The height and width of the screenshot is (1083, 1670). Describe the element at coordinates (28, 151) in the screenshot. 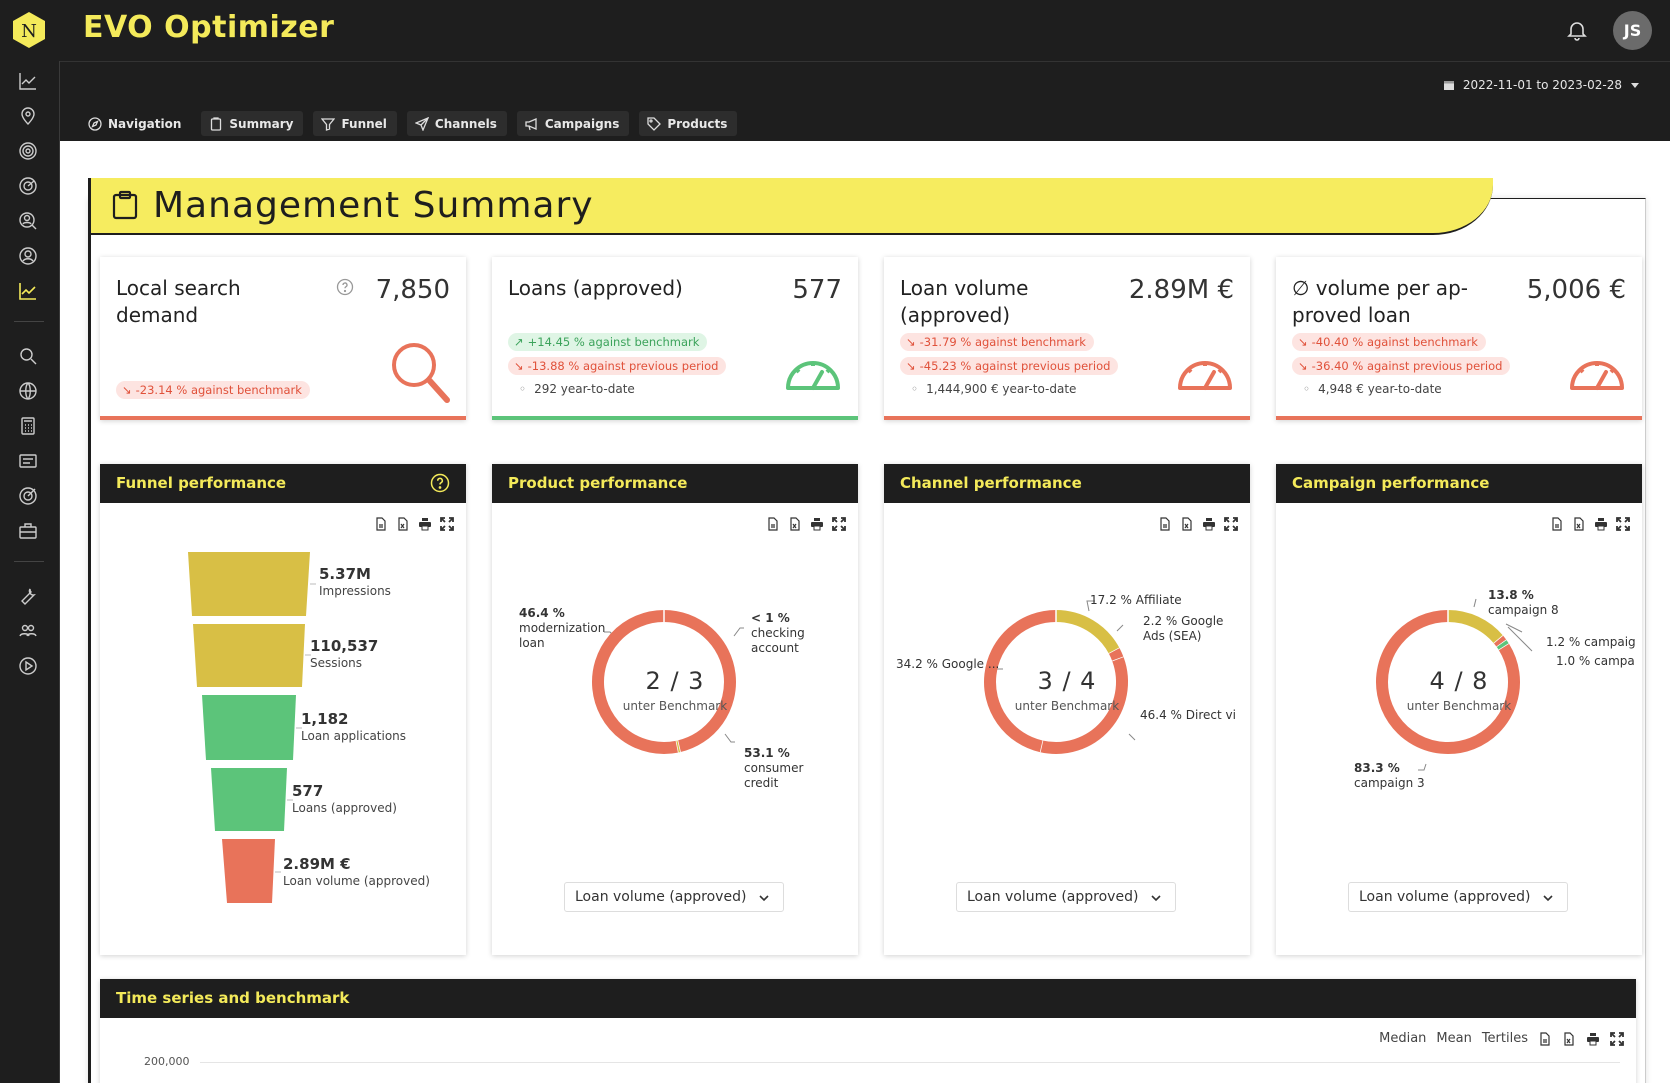

I see `target-icon` at that location.